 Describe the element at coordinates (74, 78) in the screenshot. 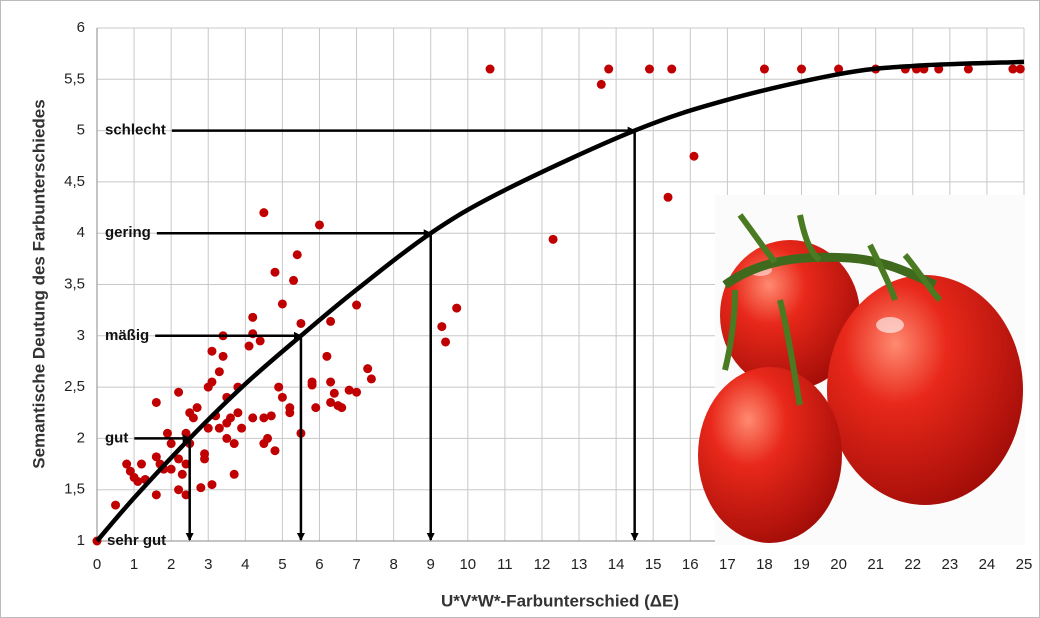

I see `y-tick-label: 5,5` at that location.